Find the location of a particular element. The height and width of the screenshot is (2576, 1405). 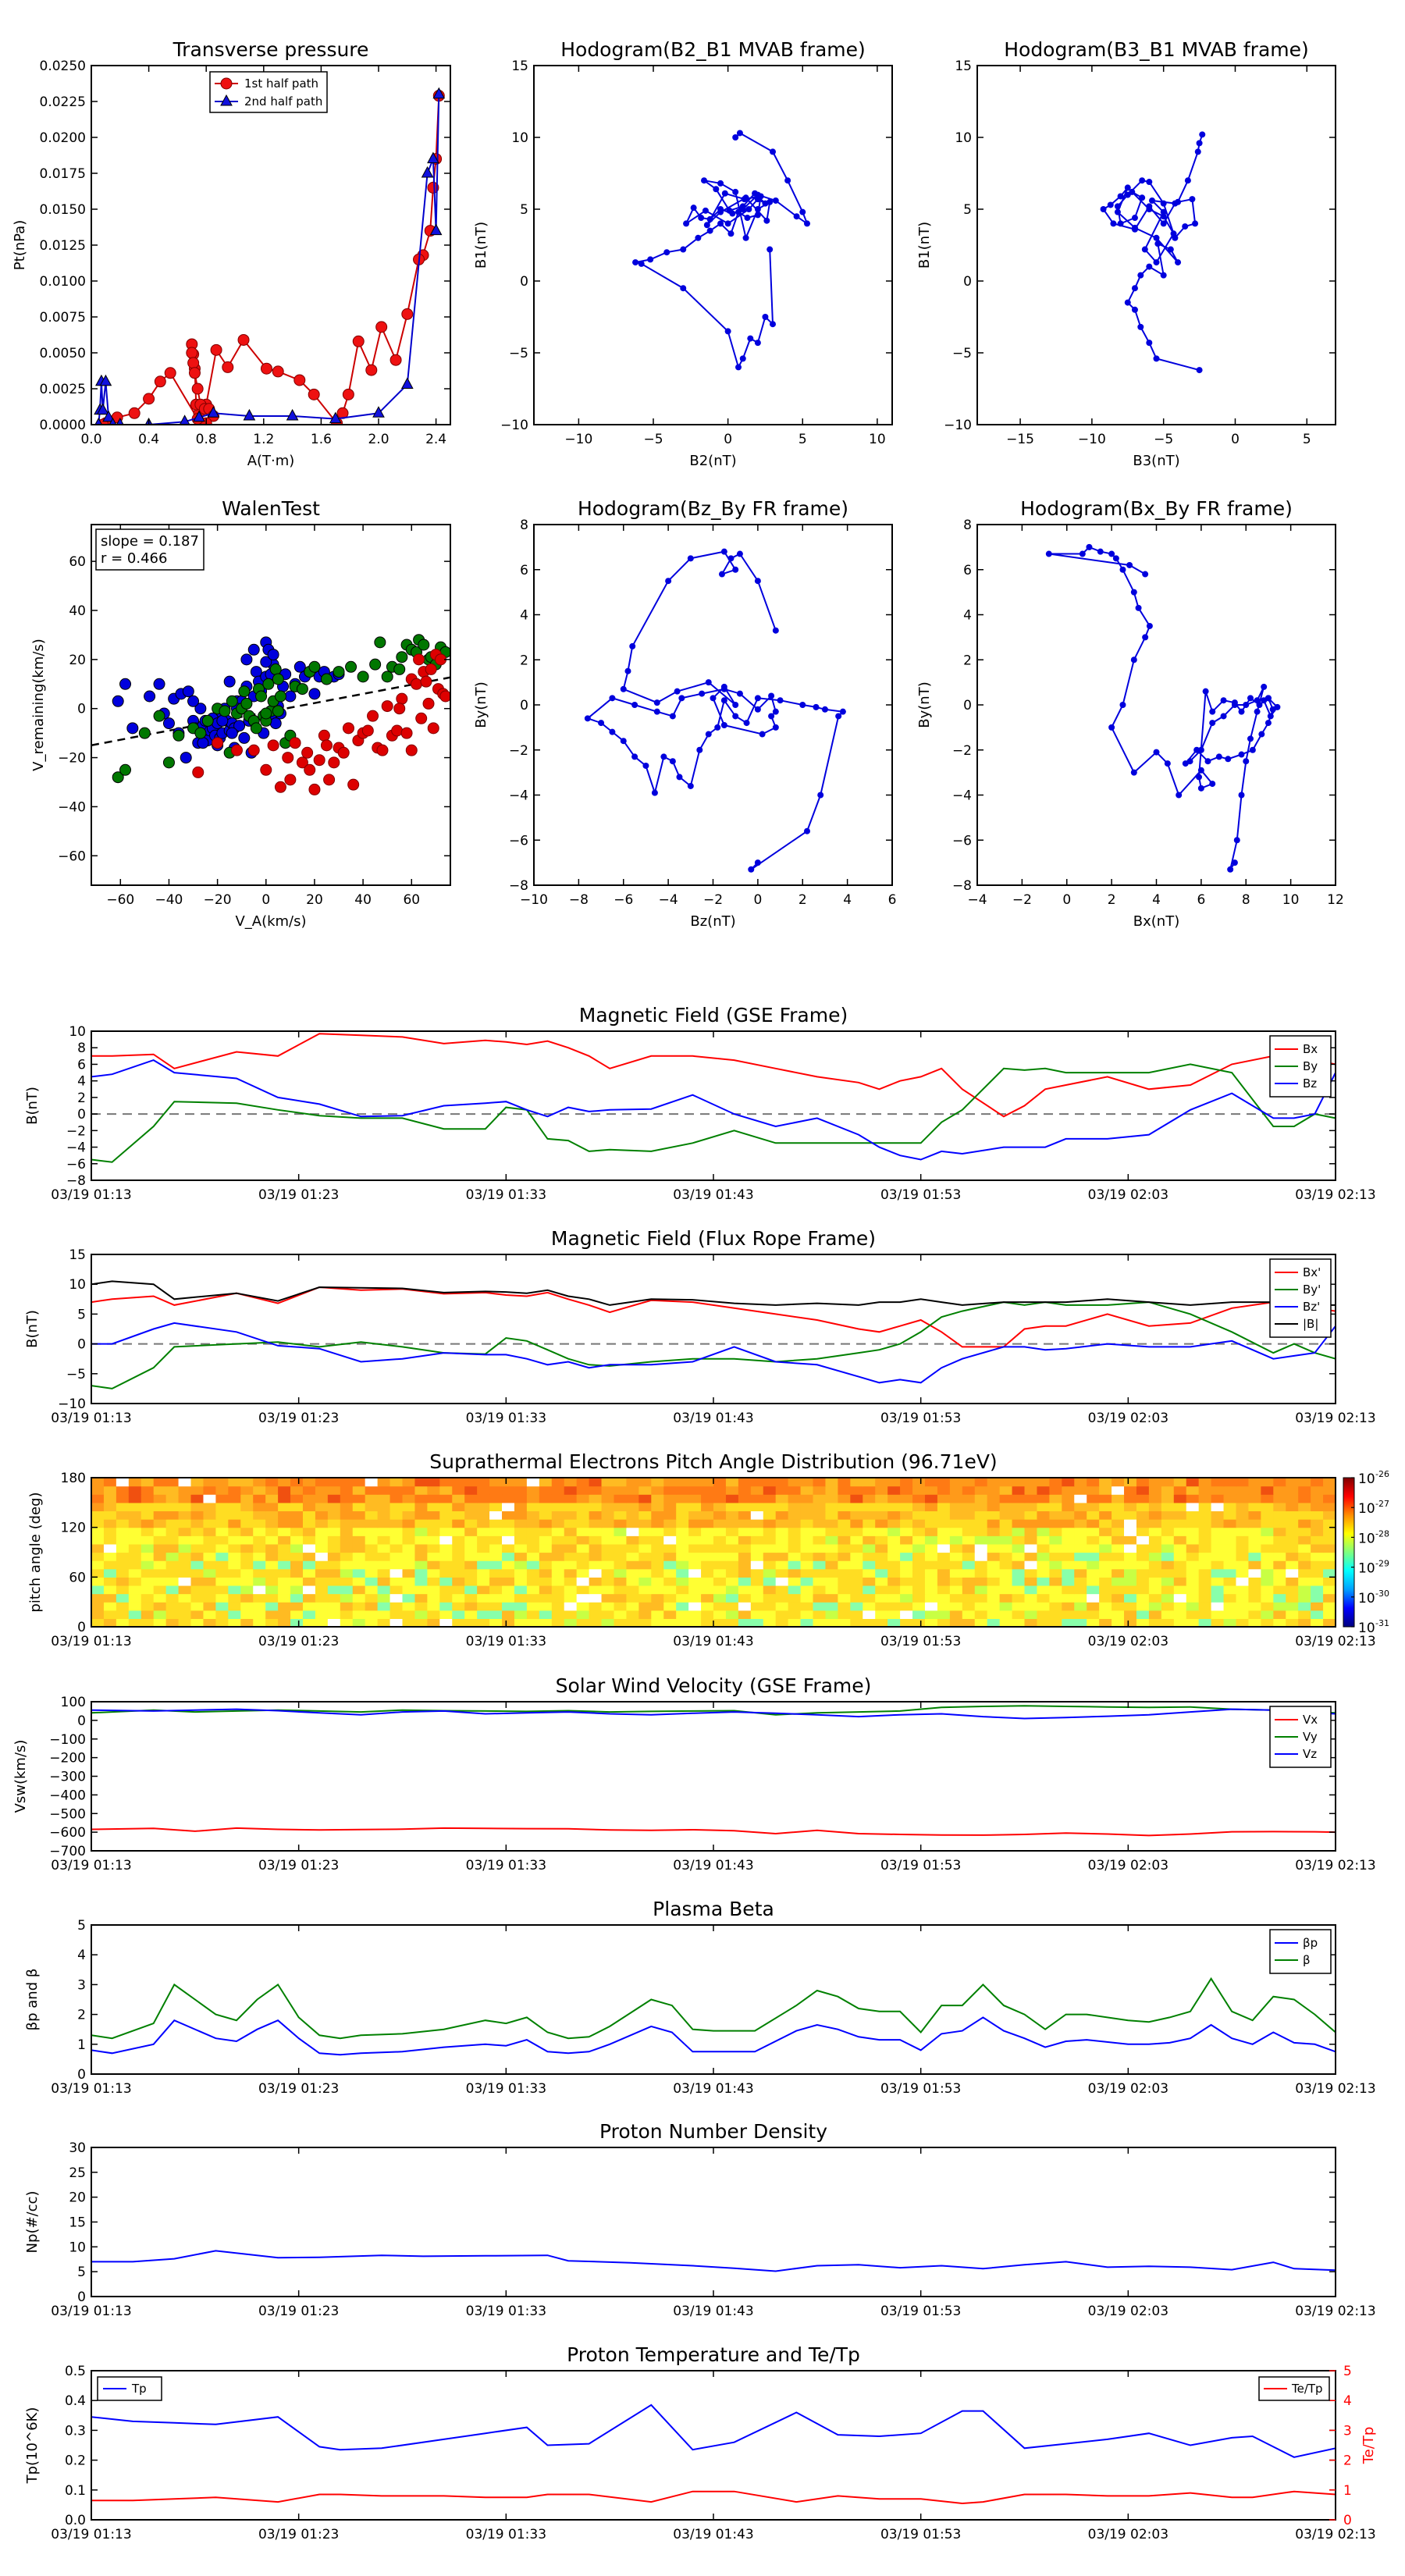

y-tick-label: −2 is located at coordinates (962, 751).